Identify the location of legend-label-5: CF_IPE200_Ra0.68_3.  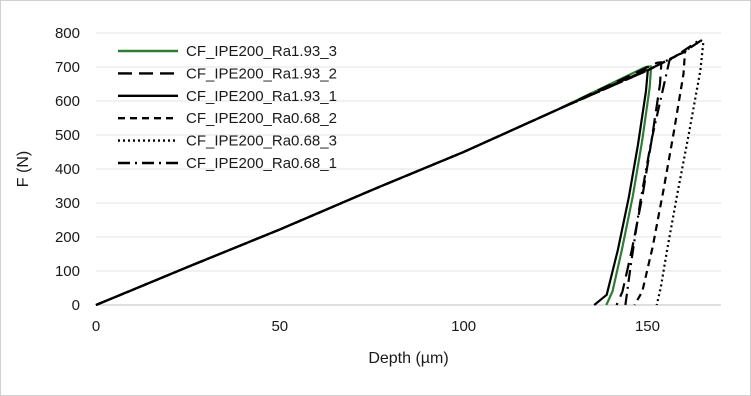
(261, 141).